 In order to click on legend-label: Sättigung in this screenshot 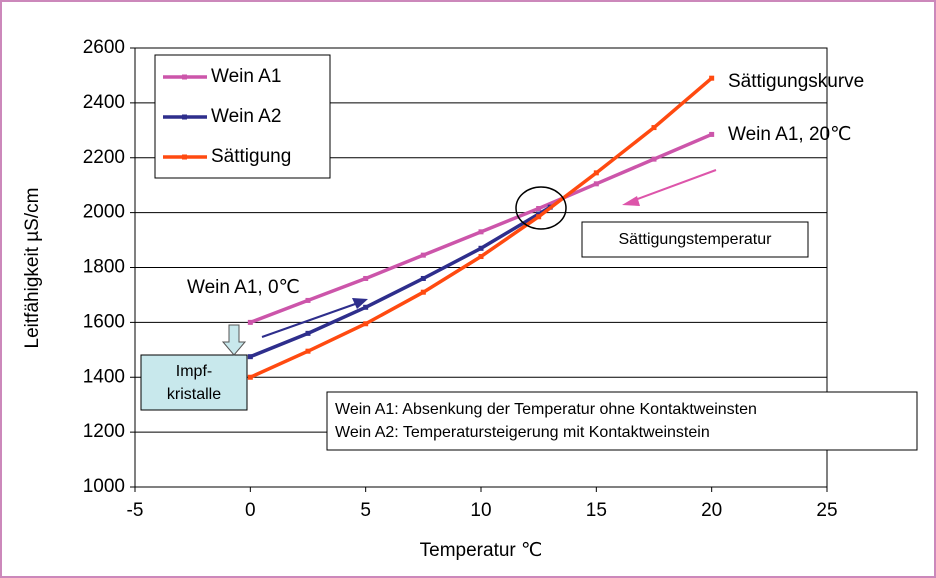, I will do `click(251, 156)`.